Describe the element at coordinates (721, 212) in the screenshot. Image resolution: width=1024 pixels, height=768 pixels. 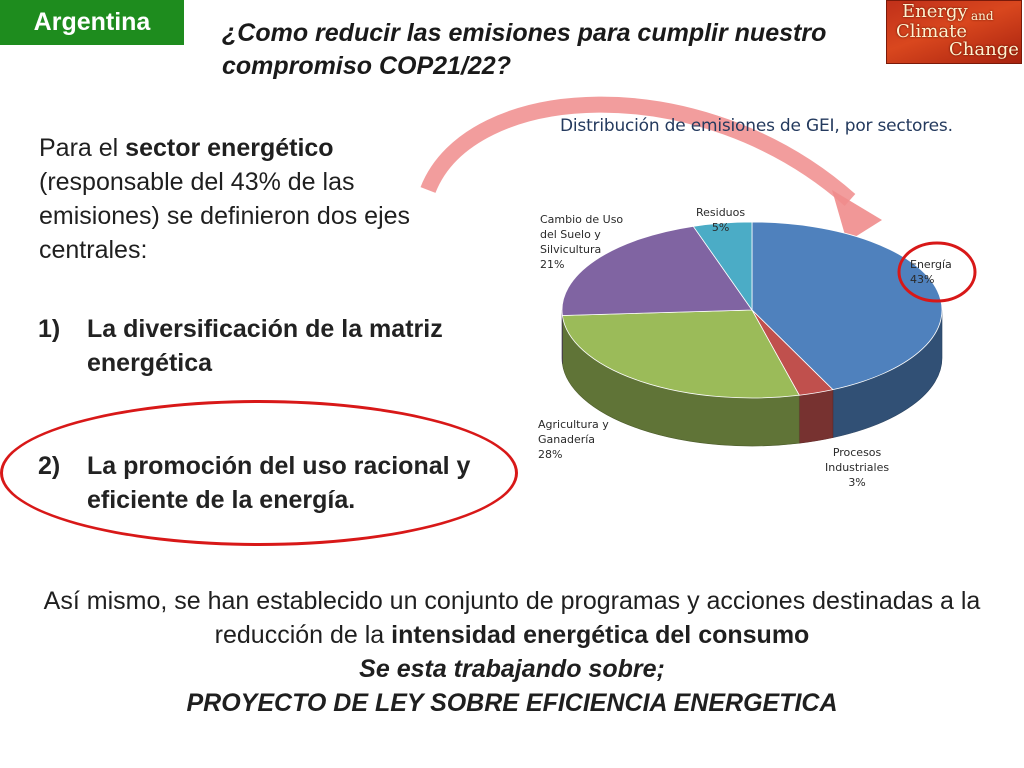
I see `pie-label-line: Residuos` at that location.